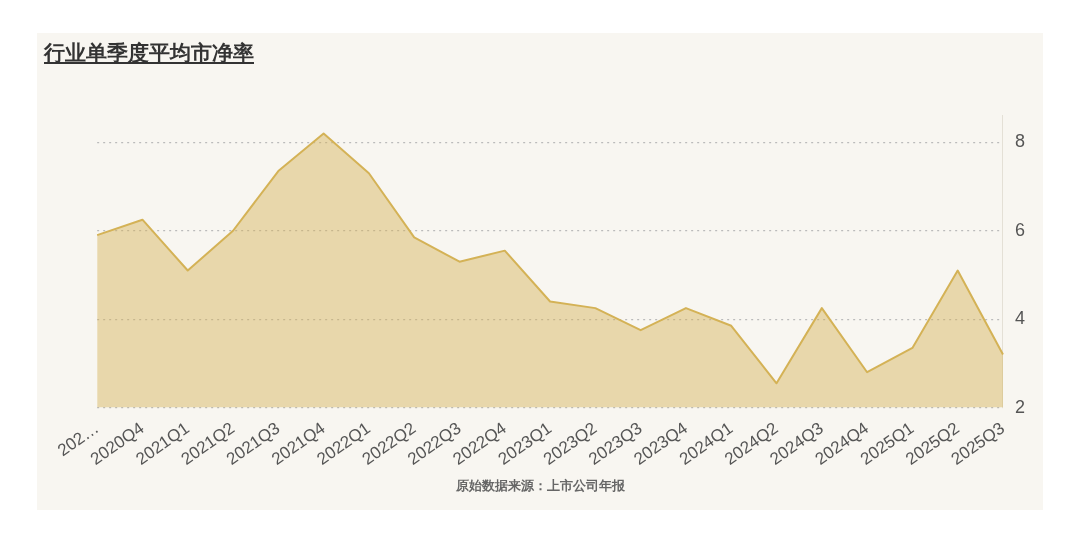 The width and height of the screenshot is (1080, 545). I want to click on text: 原始数据来源：上市公司年报, so click(540, 486).